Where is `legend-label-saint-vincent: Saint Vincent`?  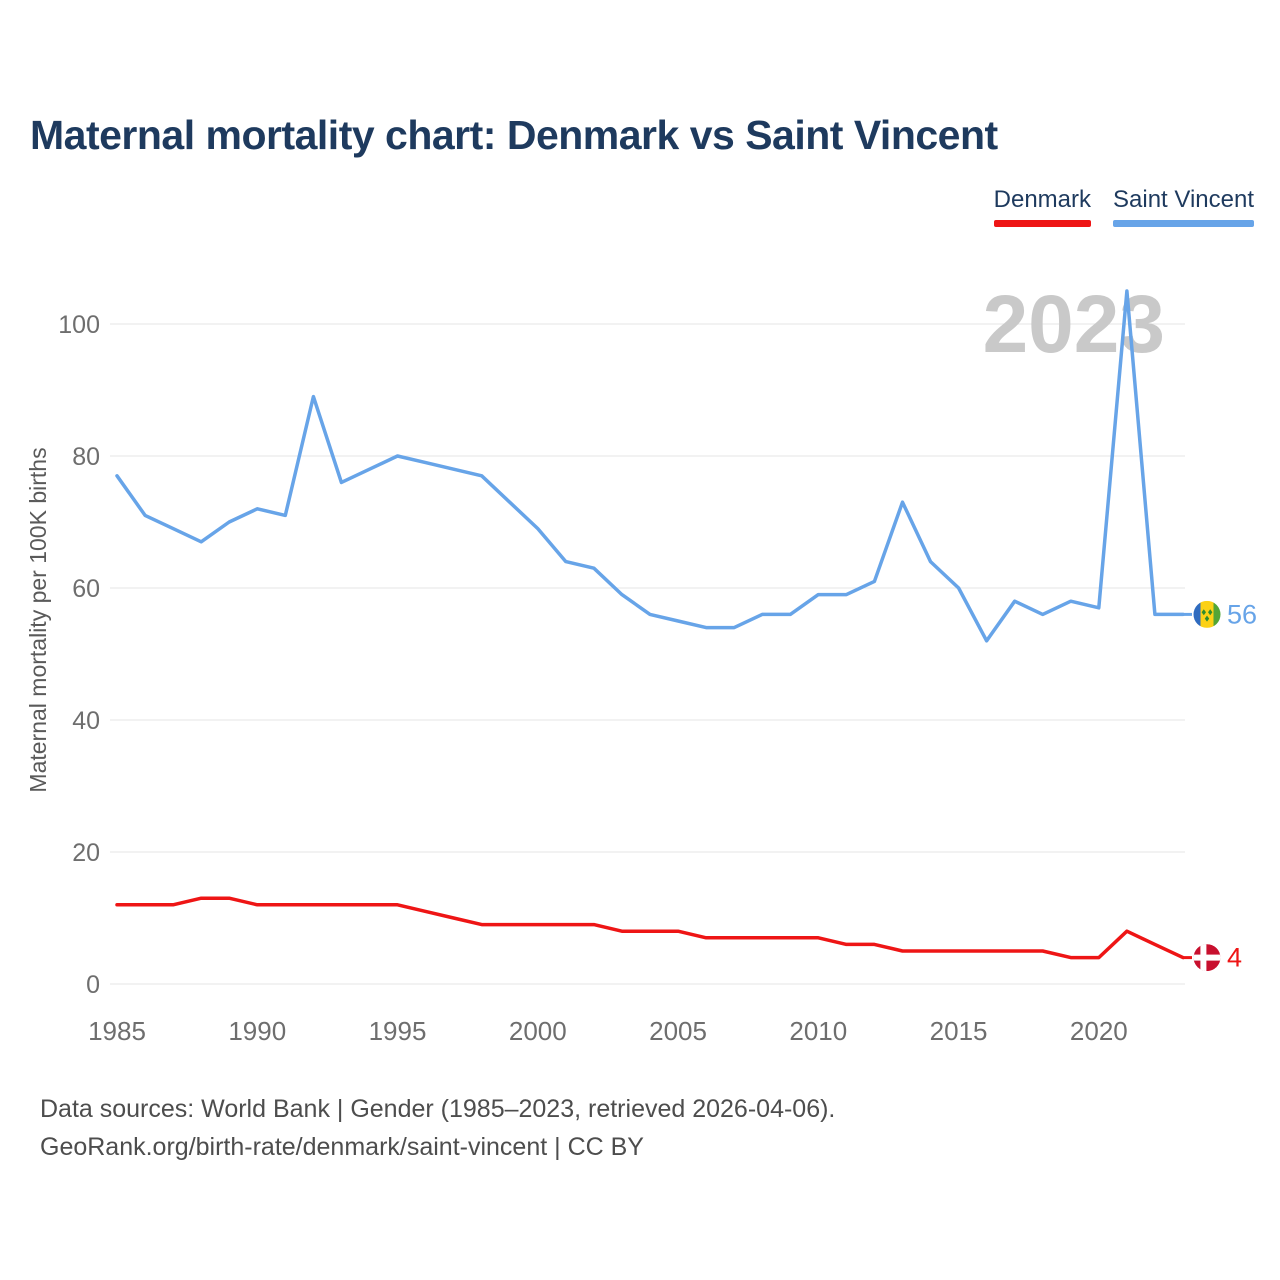 legend-label-saint-vincent: Saint Vincent is located at coordinates (1183, 199).